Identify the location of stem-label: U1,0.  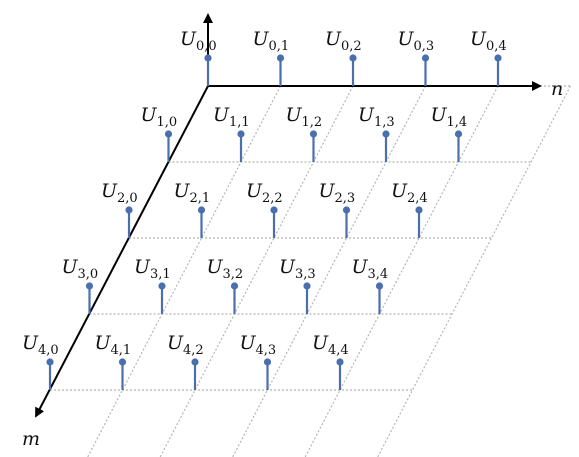
(159, 117).